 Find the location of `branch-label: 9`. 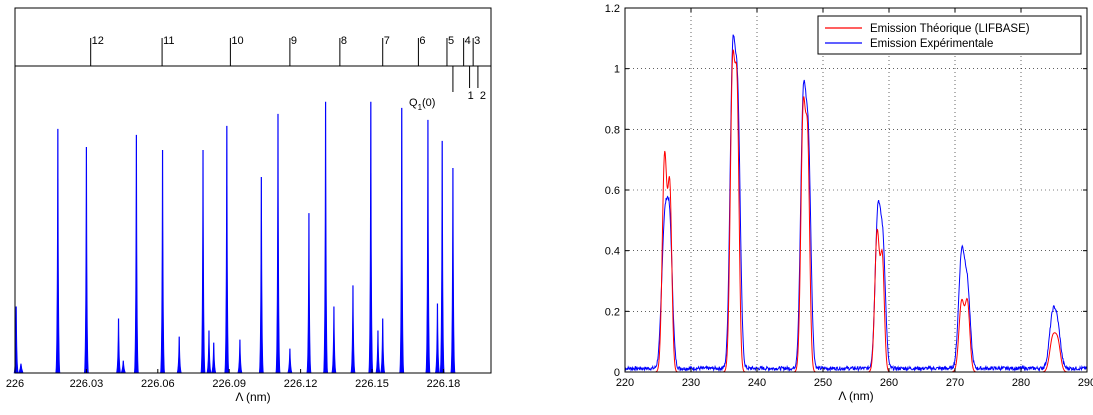

branch-label: 9 is located at coordinates (294, 41).